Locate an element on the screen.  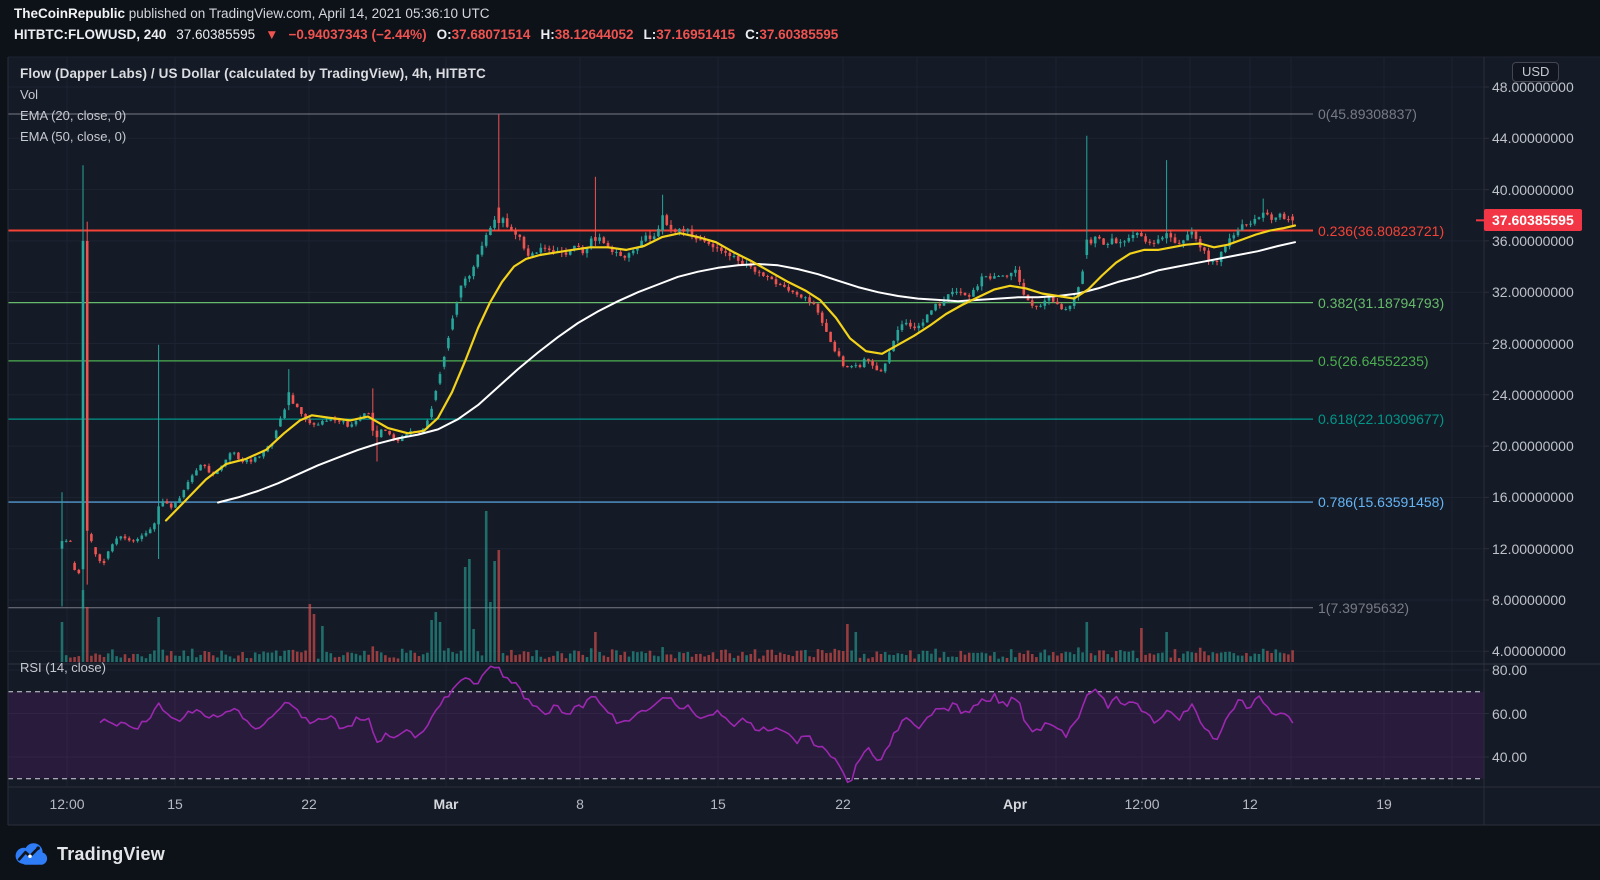
publisher-name: TheCoinRepublic is located at coordinates (69, 13).